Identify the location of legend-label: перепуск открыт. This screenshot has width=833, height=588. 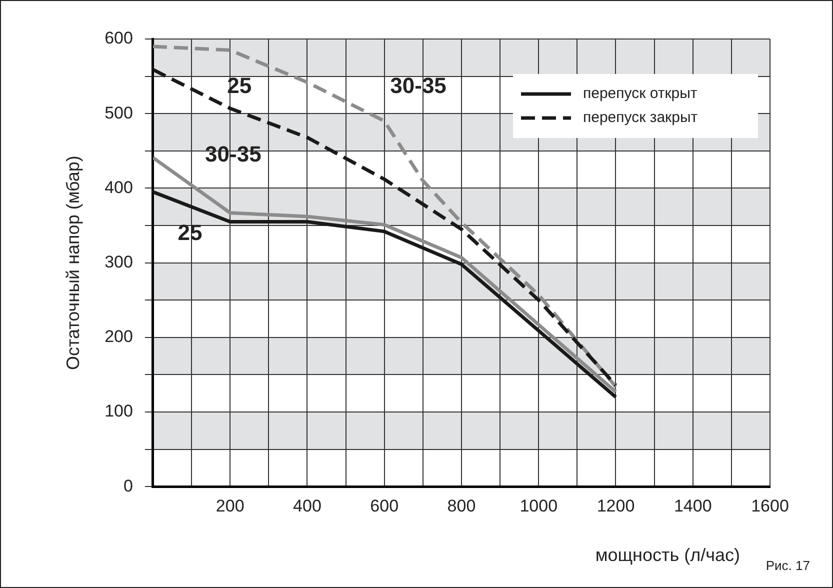
(640, 93).